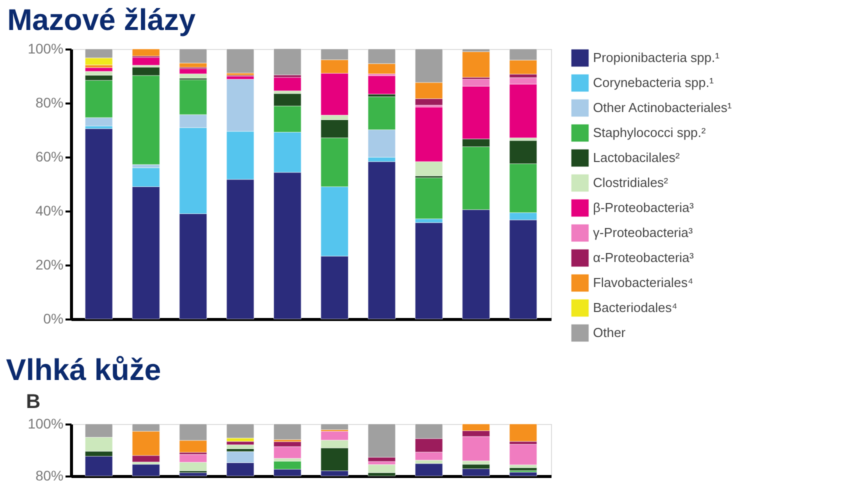 The image size is (853, 486). What do you see at coordinates (643, 232) in the screenshot?
I see `legend-label: γ-Proteobacteria³` at bounding box center [643, 232].